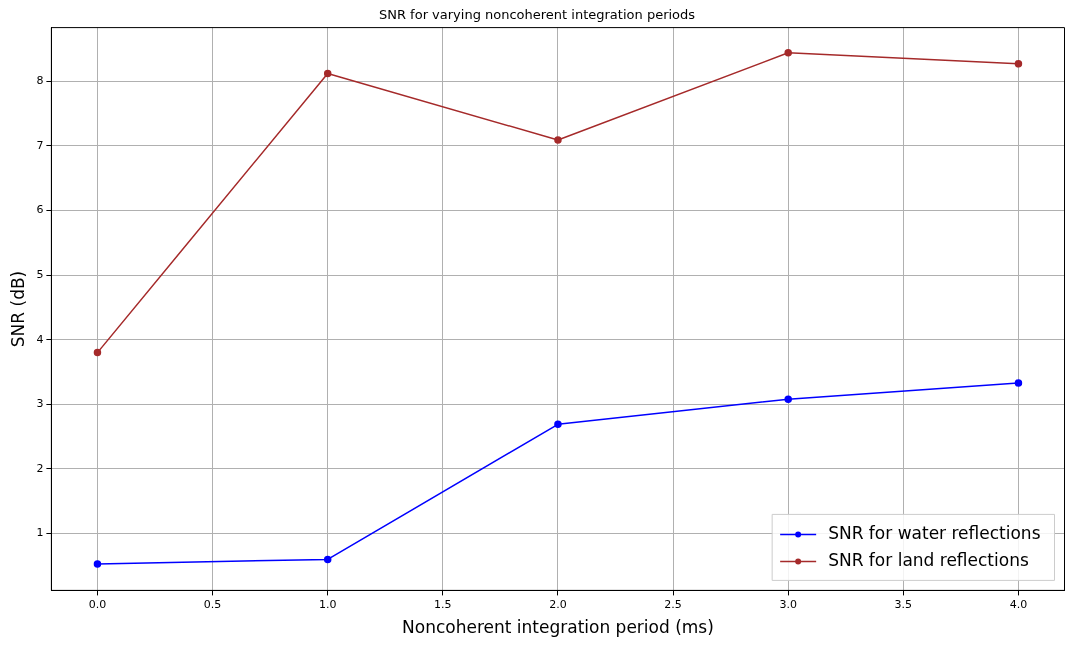 Image resolution: width=1070 pixels, height=645 pixels. What do you see at coordinates (212, 604) in the screenshot?
I see `x-tick-label: 0.5` at bounding box center [212, 604].